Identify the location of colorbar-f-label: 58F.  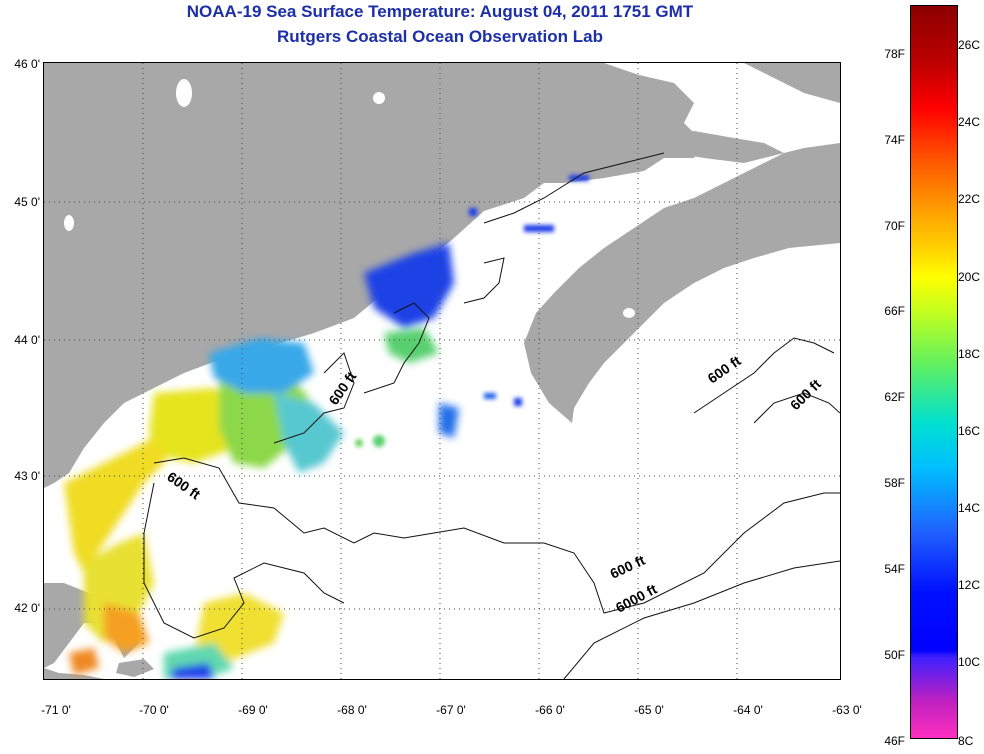
(894, 483).